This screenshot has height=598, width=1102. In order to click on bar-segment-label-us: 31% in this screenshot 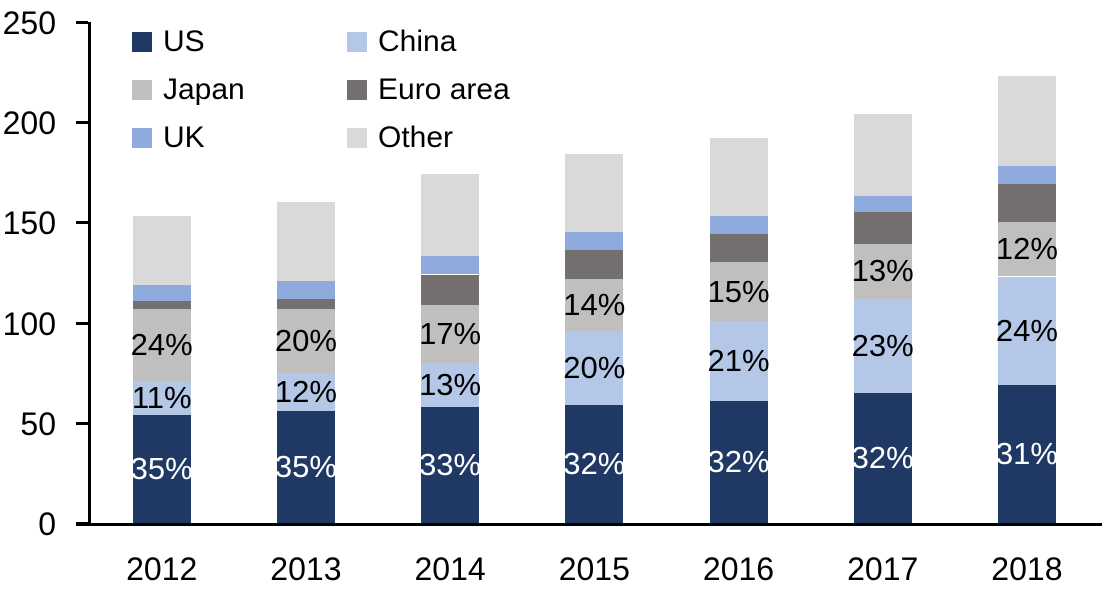, I will do `click(1026, 453)`.